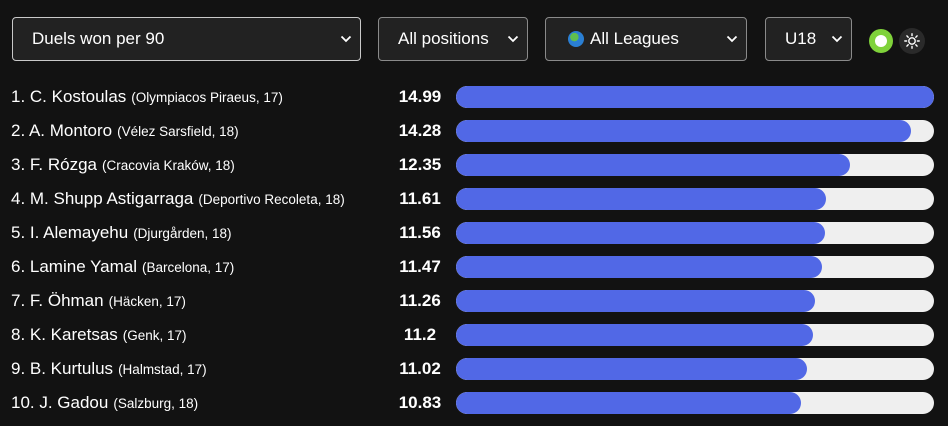  Describe the element at coordinates (443, 38) in the screenshot. I see `position-select-value: All positions` at that location.